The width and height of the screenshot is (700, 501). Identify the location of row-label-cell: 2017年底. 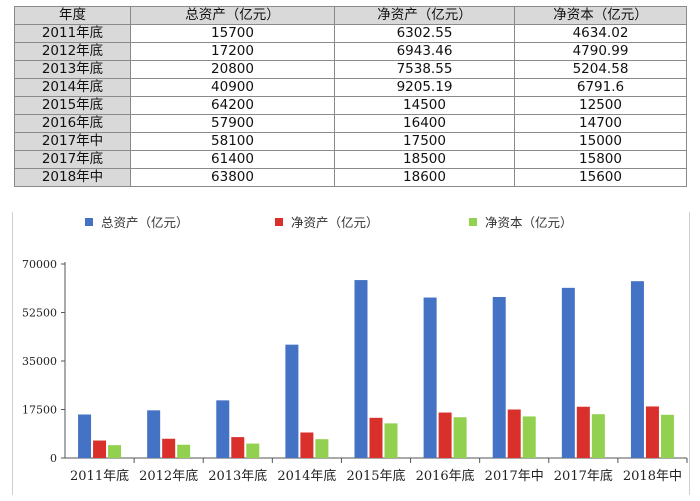
(72, 159).